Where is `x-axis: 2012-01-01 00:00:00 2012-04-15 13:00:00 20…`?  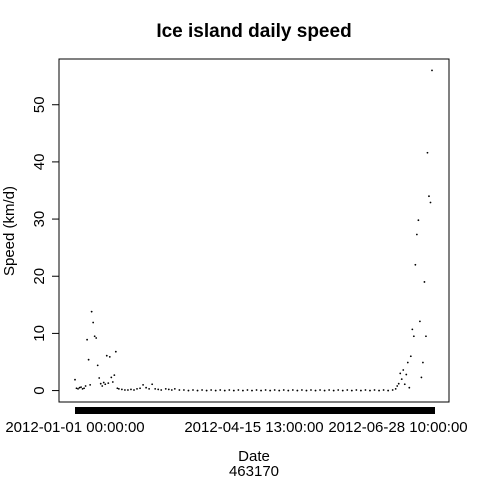
x-axis: 2012-01-01 00:00:00 2012-04-15 13:00:00 20… is located at coordinates (236, 421).